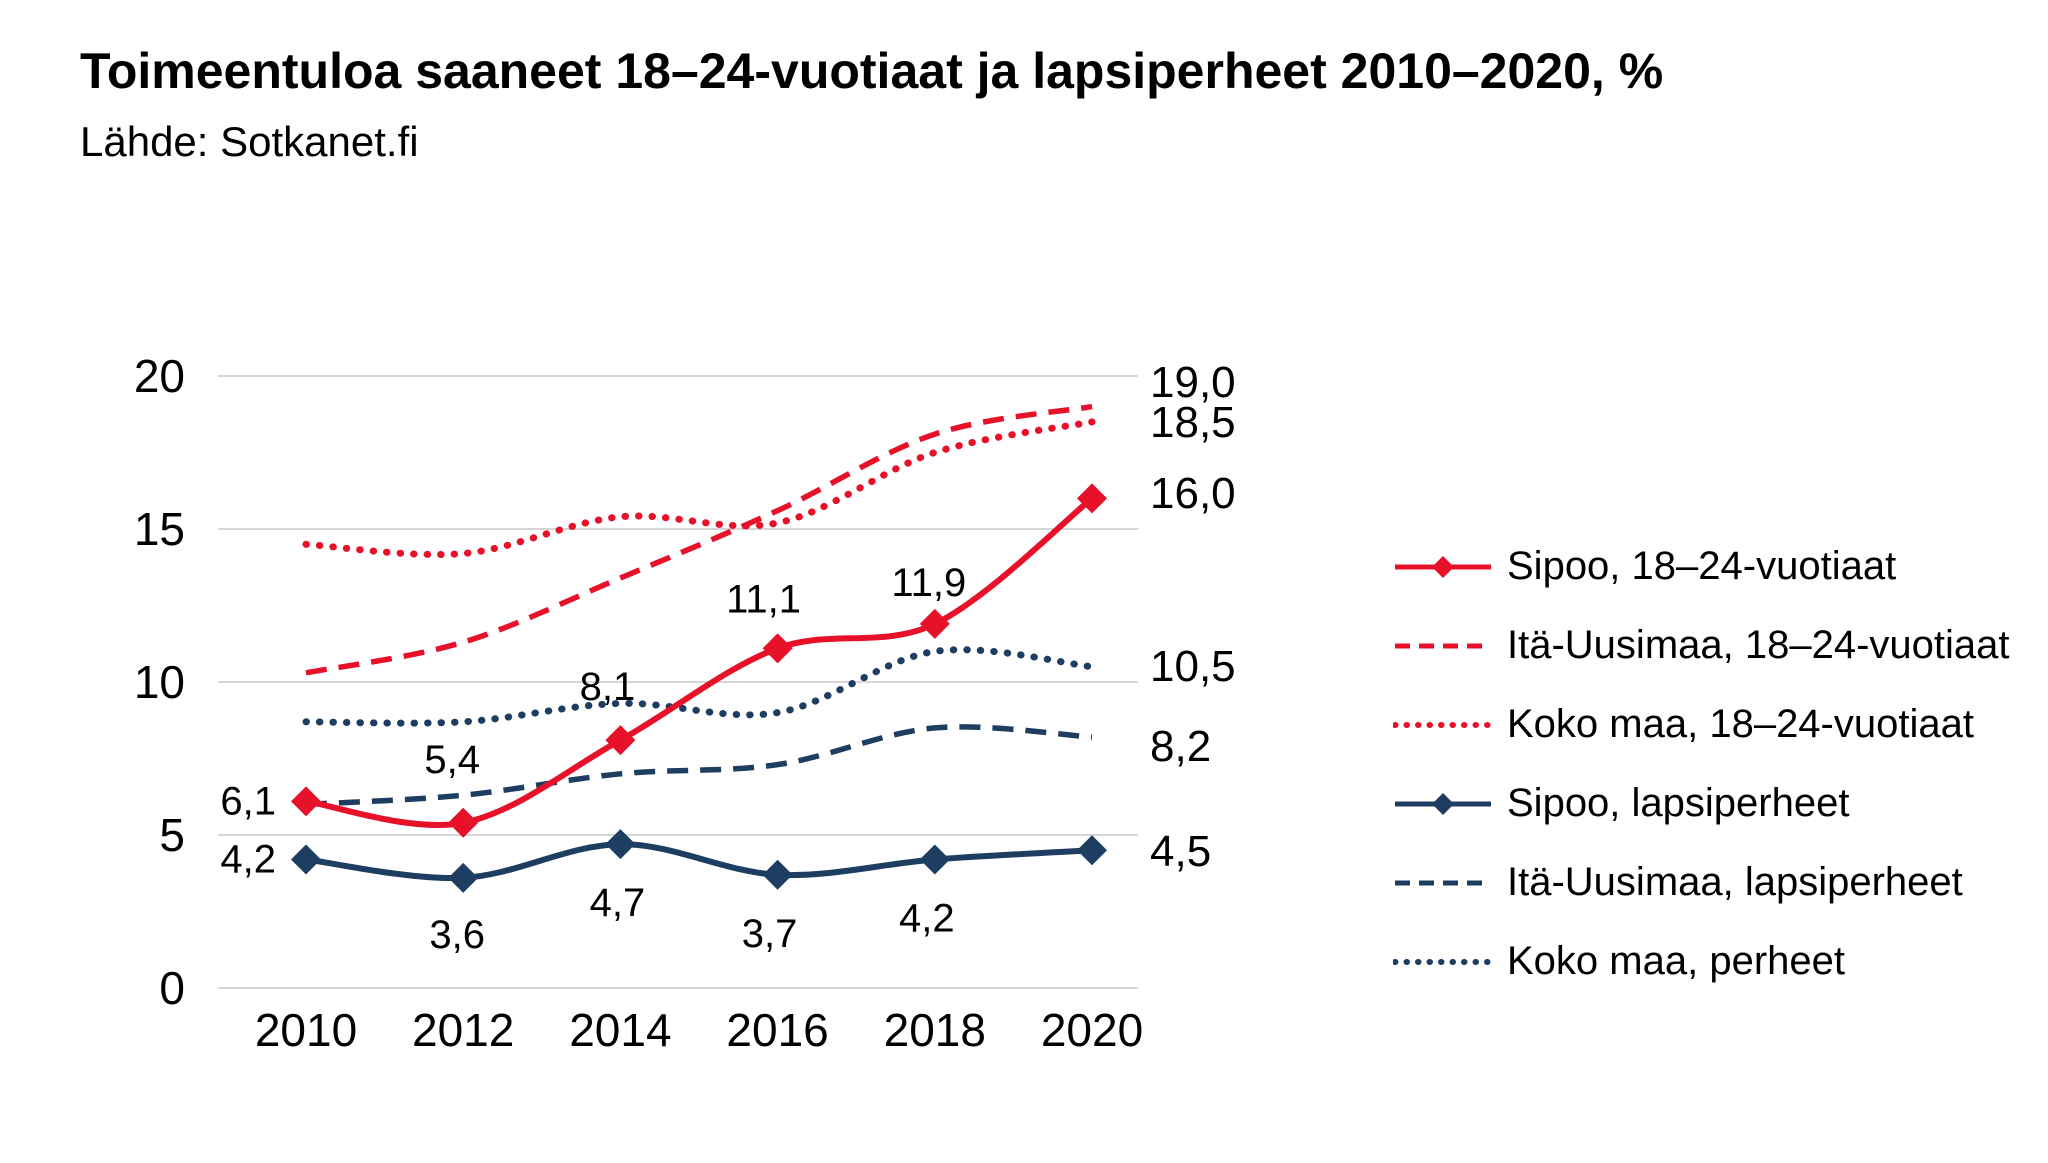 Image resolution: width=2048 pixels, height=1163 pixels. What do you see at coordinates (1193, 382) in the screenshot?
I see `end-label: 19,0` at bounding box center [1193, 382].